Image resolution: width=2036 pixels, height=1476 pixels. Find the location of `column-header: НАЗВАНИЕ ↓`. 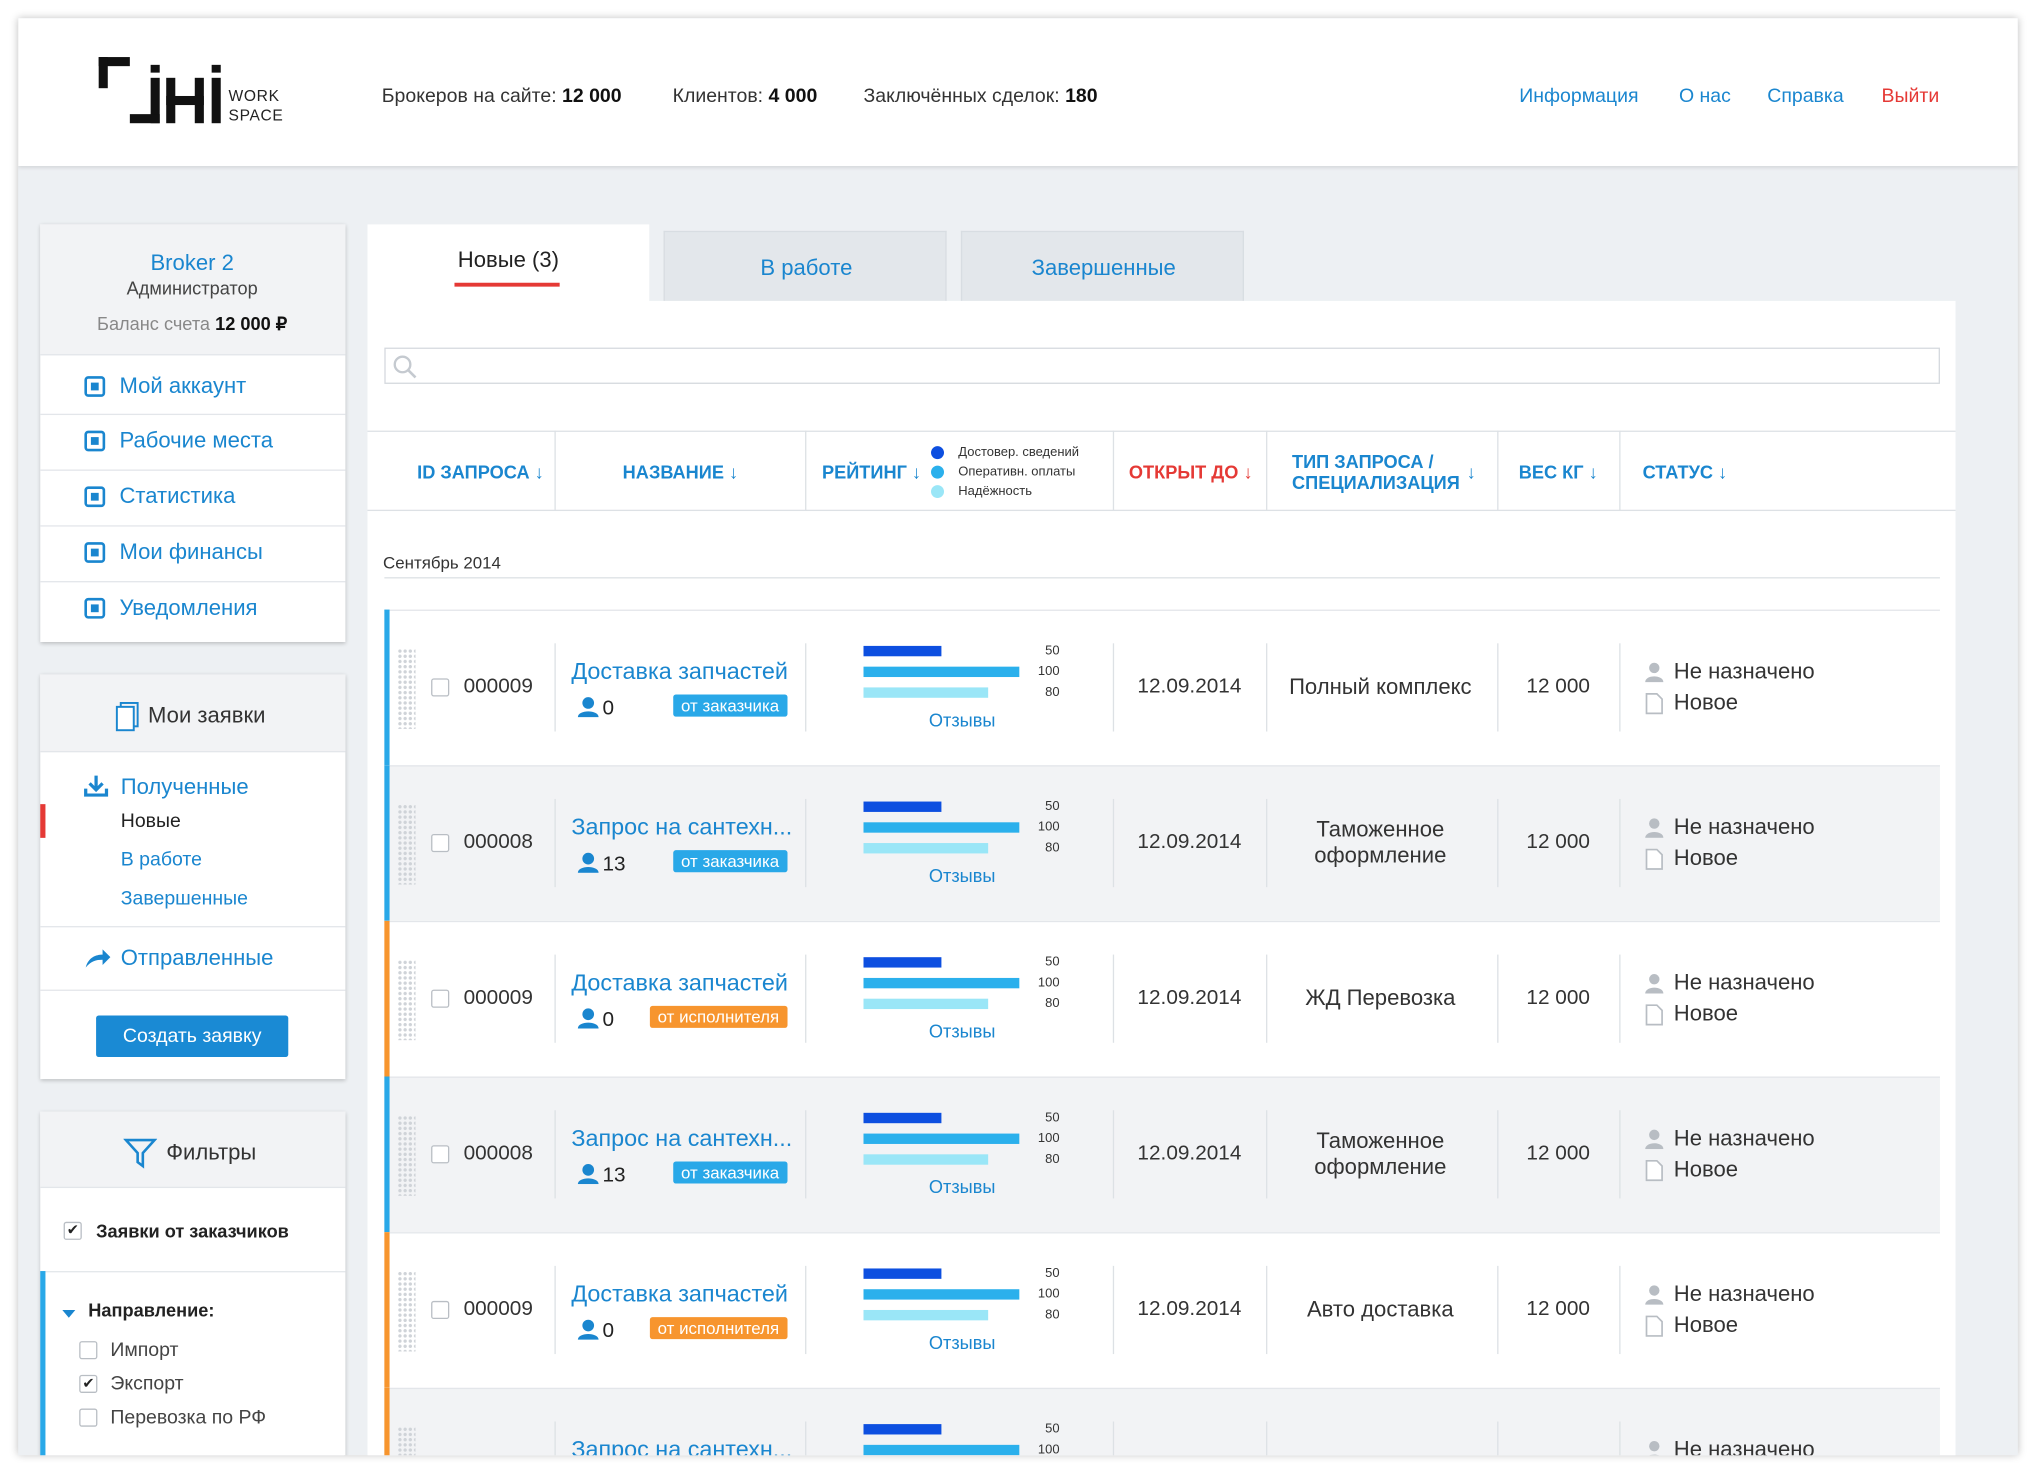

column-header: НАЗВАНИЕ ↓ is located at coordinates (680, 472).